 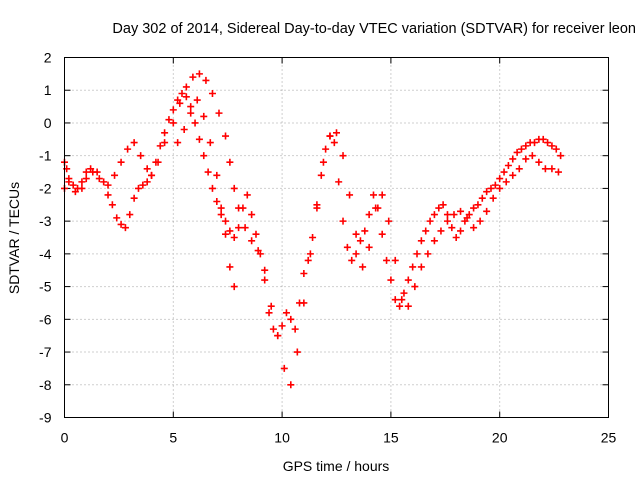 I want to click on y-tick-label: -3, so click(x=45, y=221).